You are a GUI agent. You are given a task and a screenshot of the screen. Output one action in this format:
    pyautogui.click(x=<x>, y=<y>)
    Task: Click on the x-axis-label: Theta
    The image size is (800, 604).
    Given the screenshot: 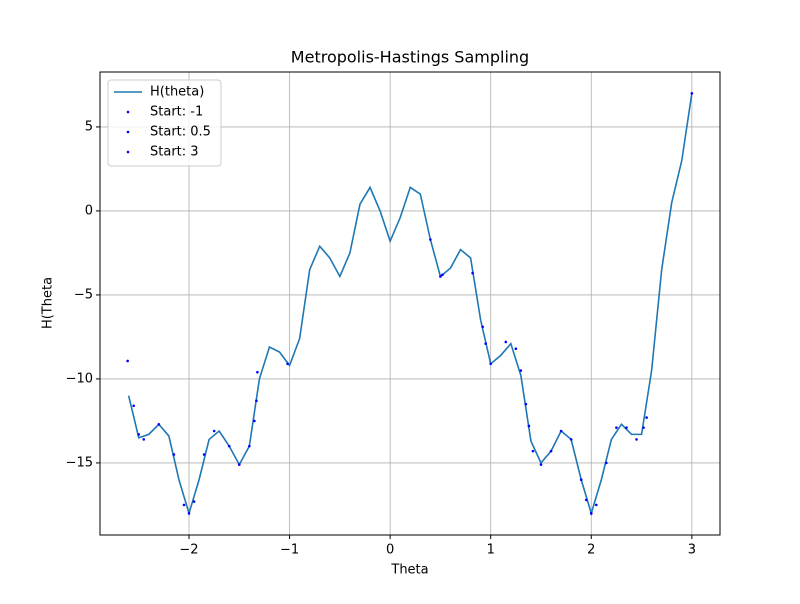 What is the action you would take?
    pyautogui.click(x=409, y=570)
    